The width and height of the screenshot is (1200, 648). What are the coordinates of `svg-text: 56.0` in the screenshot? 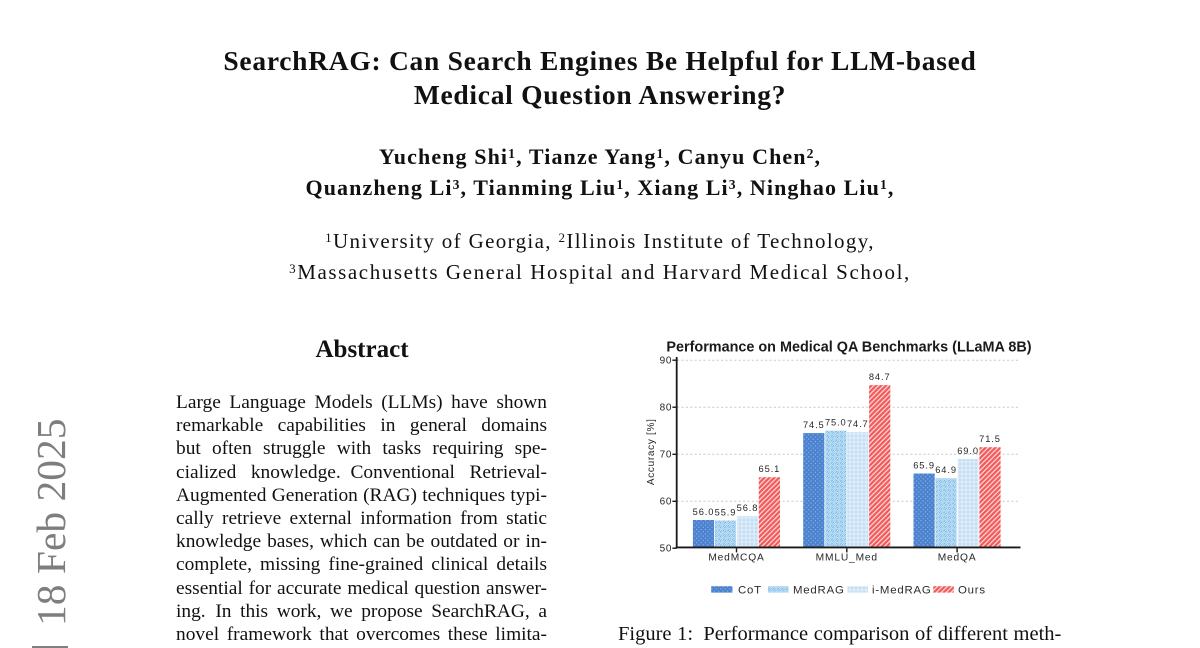 It's located at (704, 512).